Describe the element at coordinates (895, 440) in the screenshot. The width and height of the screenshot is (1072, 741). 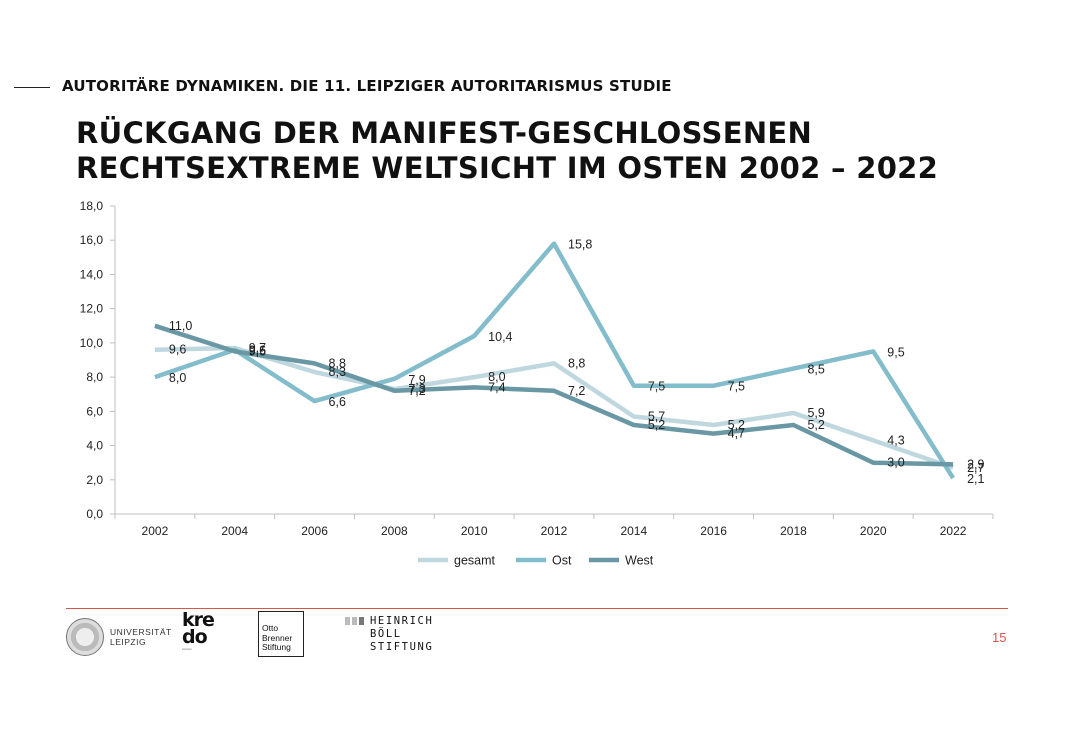
I see `data-label-gesamt: 4,3` at that location.